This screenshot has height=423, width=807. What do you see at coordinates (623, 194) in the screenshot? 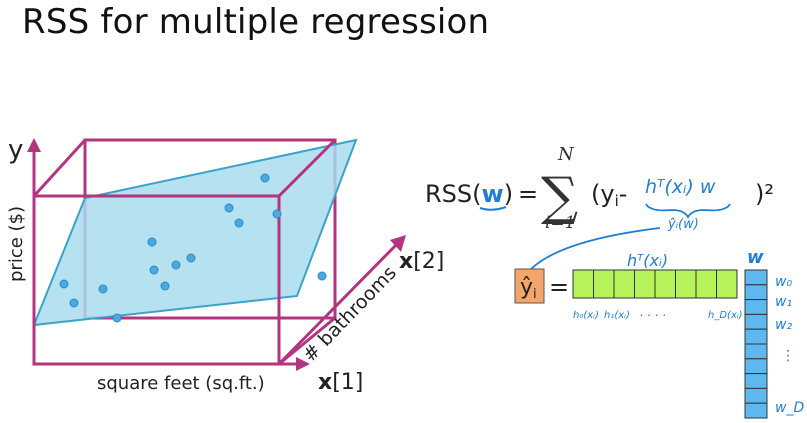
I see `minus-sign: -` at bounding box center [623, 194].